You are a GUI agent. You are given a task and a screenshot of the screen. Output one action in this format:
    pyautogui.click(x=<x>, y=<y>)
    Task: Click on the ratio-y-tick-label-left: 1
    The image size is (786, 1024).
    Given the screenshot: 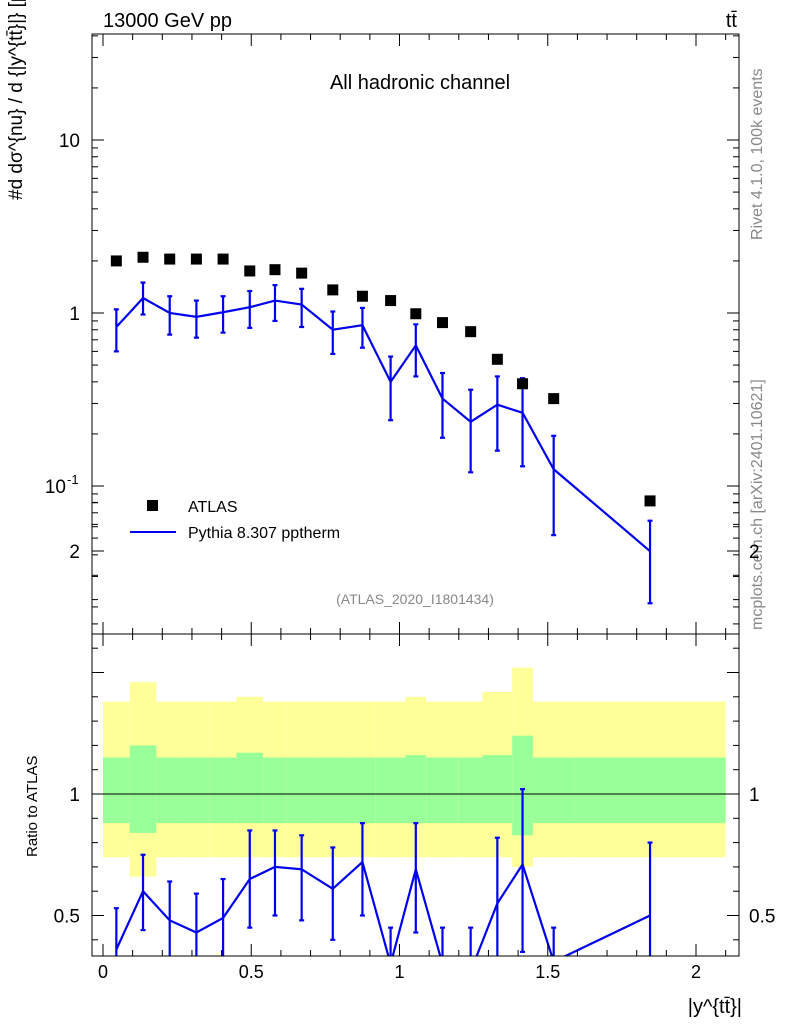 What is the action you would take?
    pyautogui.click(x=74, y=795)
    